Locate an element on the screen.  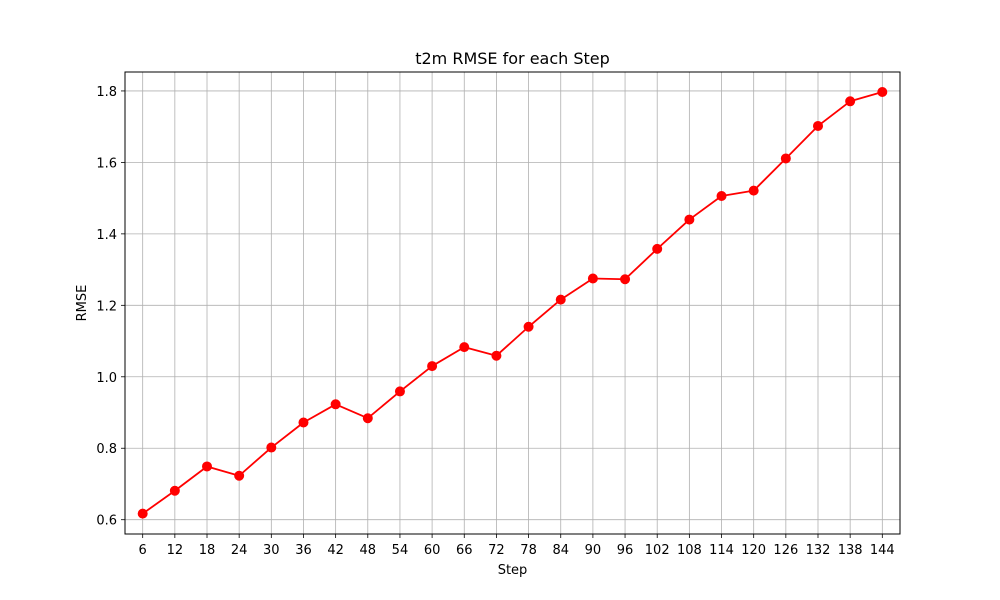
x-tick-label: 138 is located at coordinates (850, 550).